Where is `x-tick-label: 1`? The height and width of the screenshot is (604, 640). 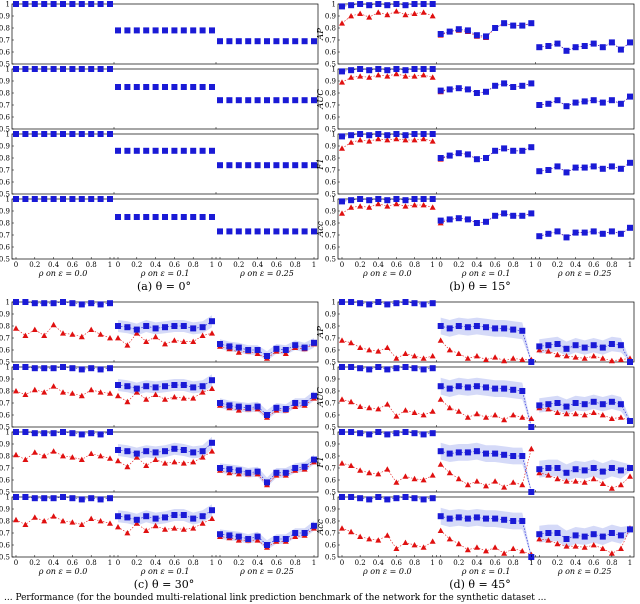
x-tick-label: 1 is located at coordinates (630, 563).